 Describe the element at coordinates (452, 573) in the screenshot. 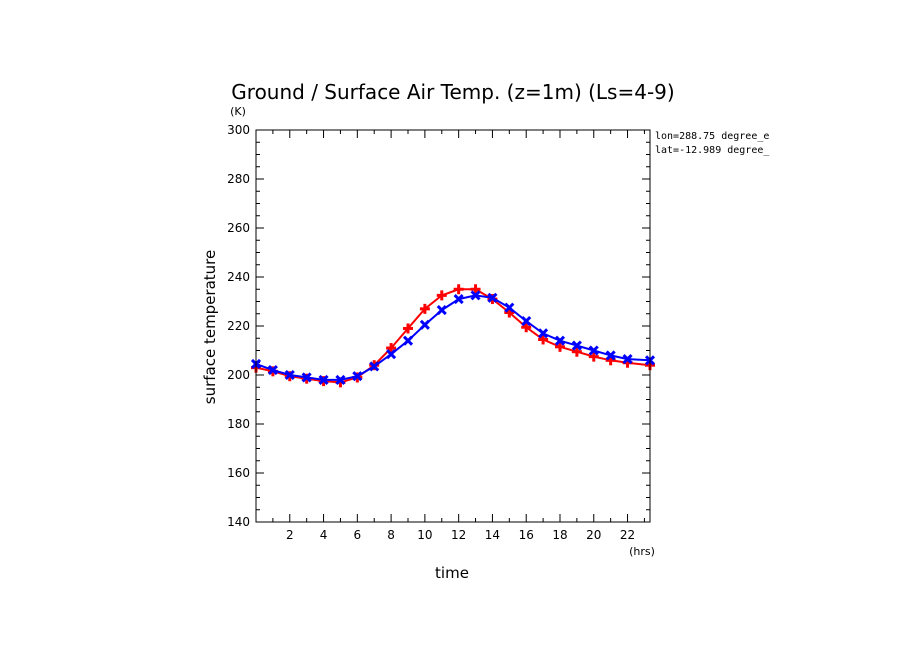

I see `x-axis-title: time` at that location.